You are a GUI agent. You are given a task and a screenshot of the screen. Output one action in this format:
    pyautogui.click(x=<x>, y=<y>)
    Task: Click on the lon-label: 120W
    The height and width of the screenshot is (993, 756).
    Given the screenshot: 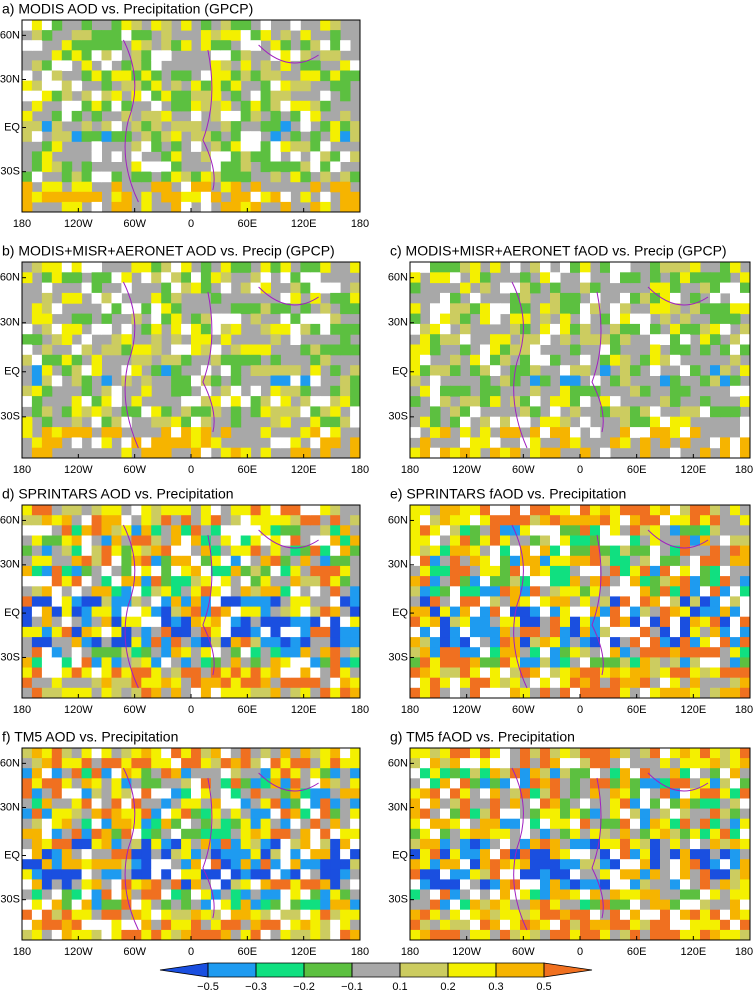 What is the action you would take?
    pyautogui.click(x=78, y=224)
    